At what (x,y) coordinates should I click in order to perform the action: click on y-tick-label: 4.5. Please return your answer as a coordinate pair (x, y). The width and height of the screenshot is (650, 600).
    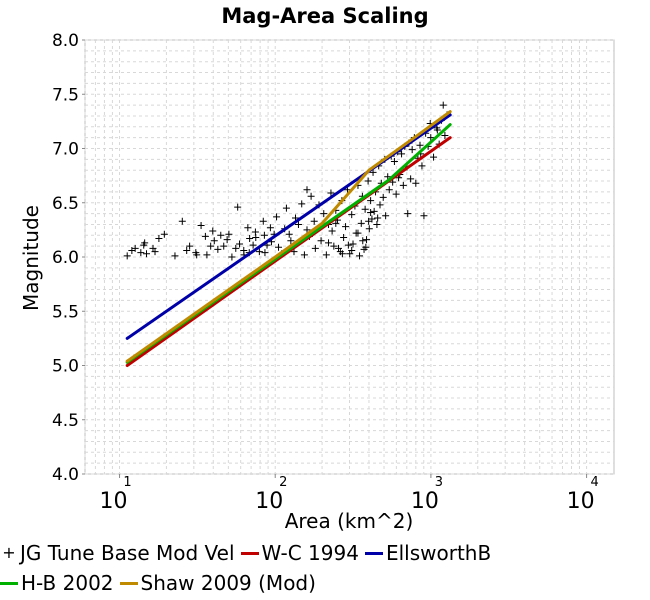
    Looking at the image, I should click on (65, 421).